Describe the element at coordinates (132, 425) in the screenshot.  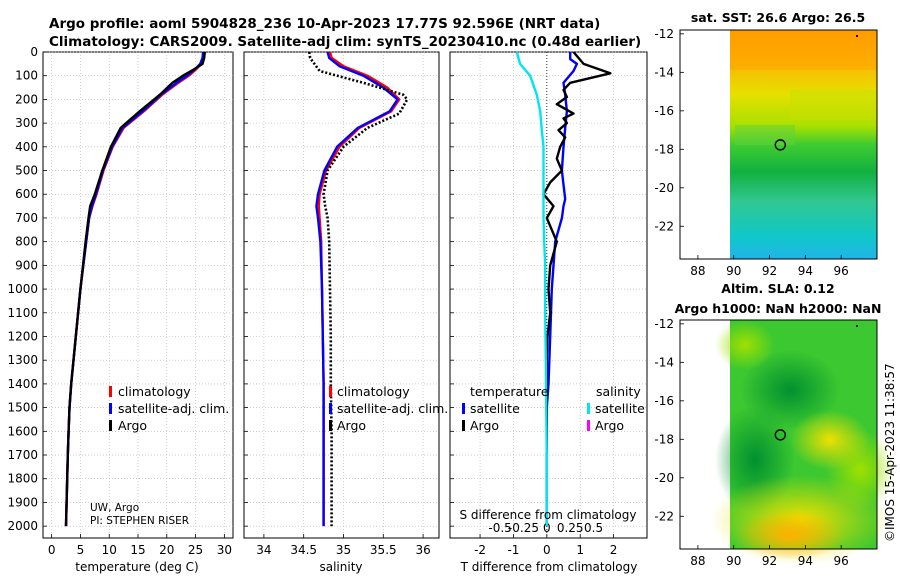
I see `legend-argo: Argo` at that location.